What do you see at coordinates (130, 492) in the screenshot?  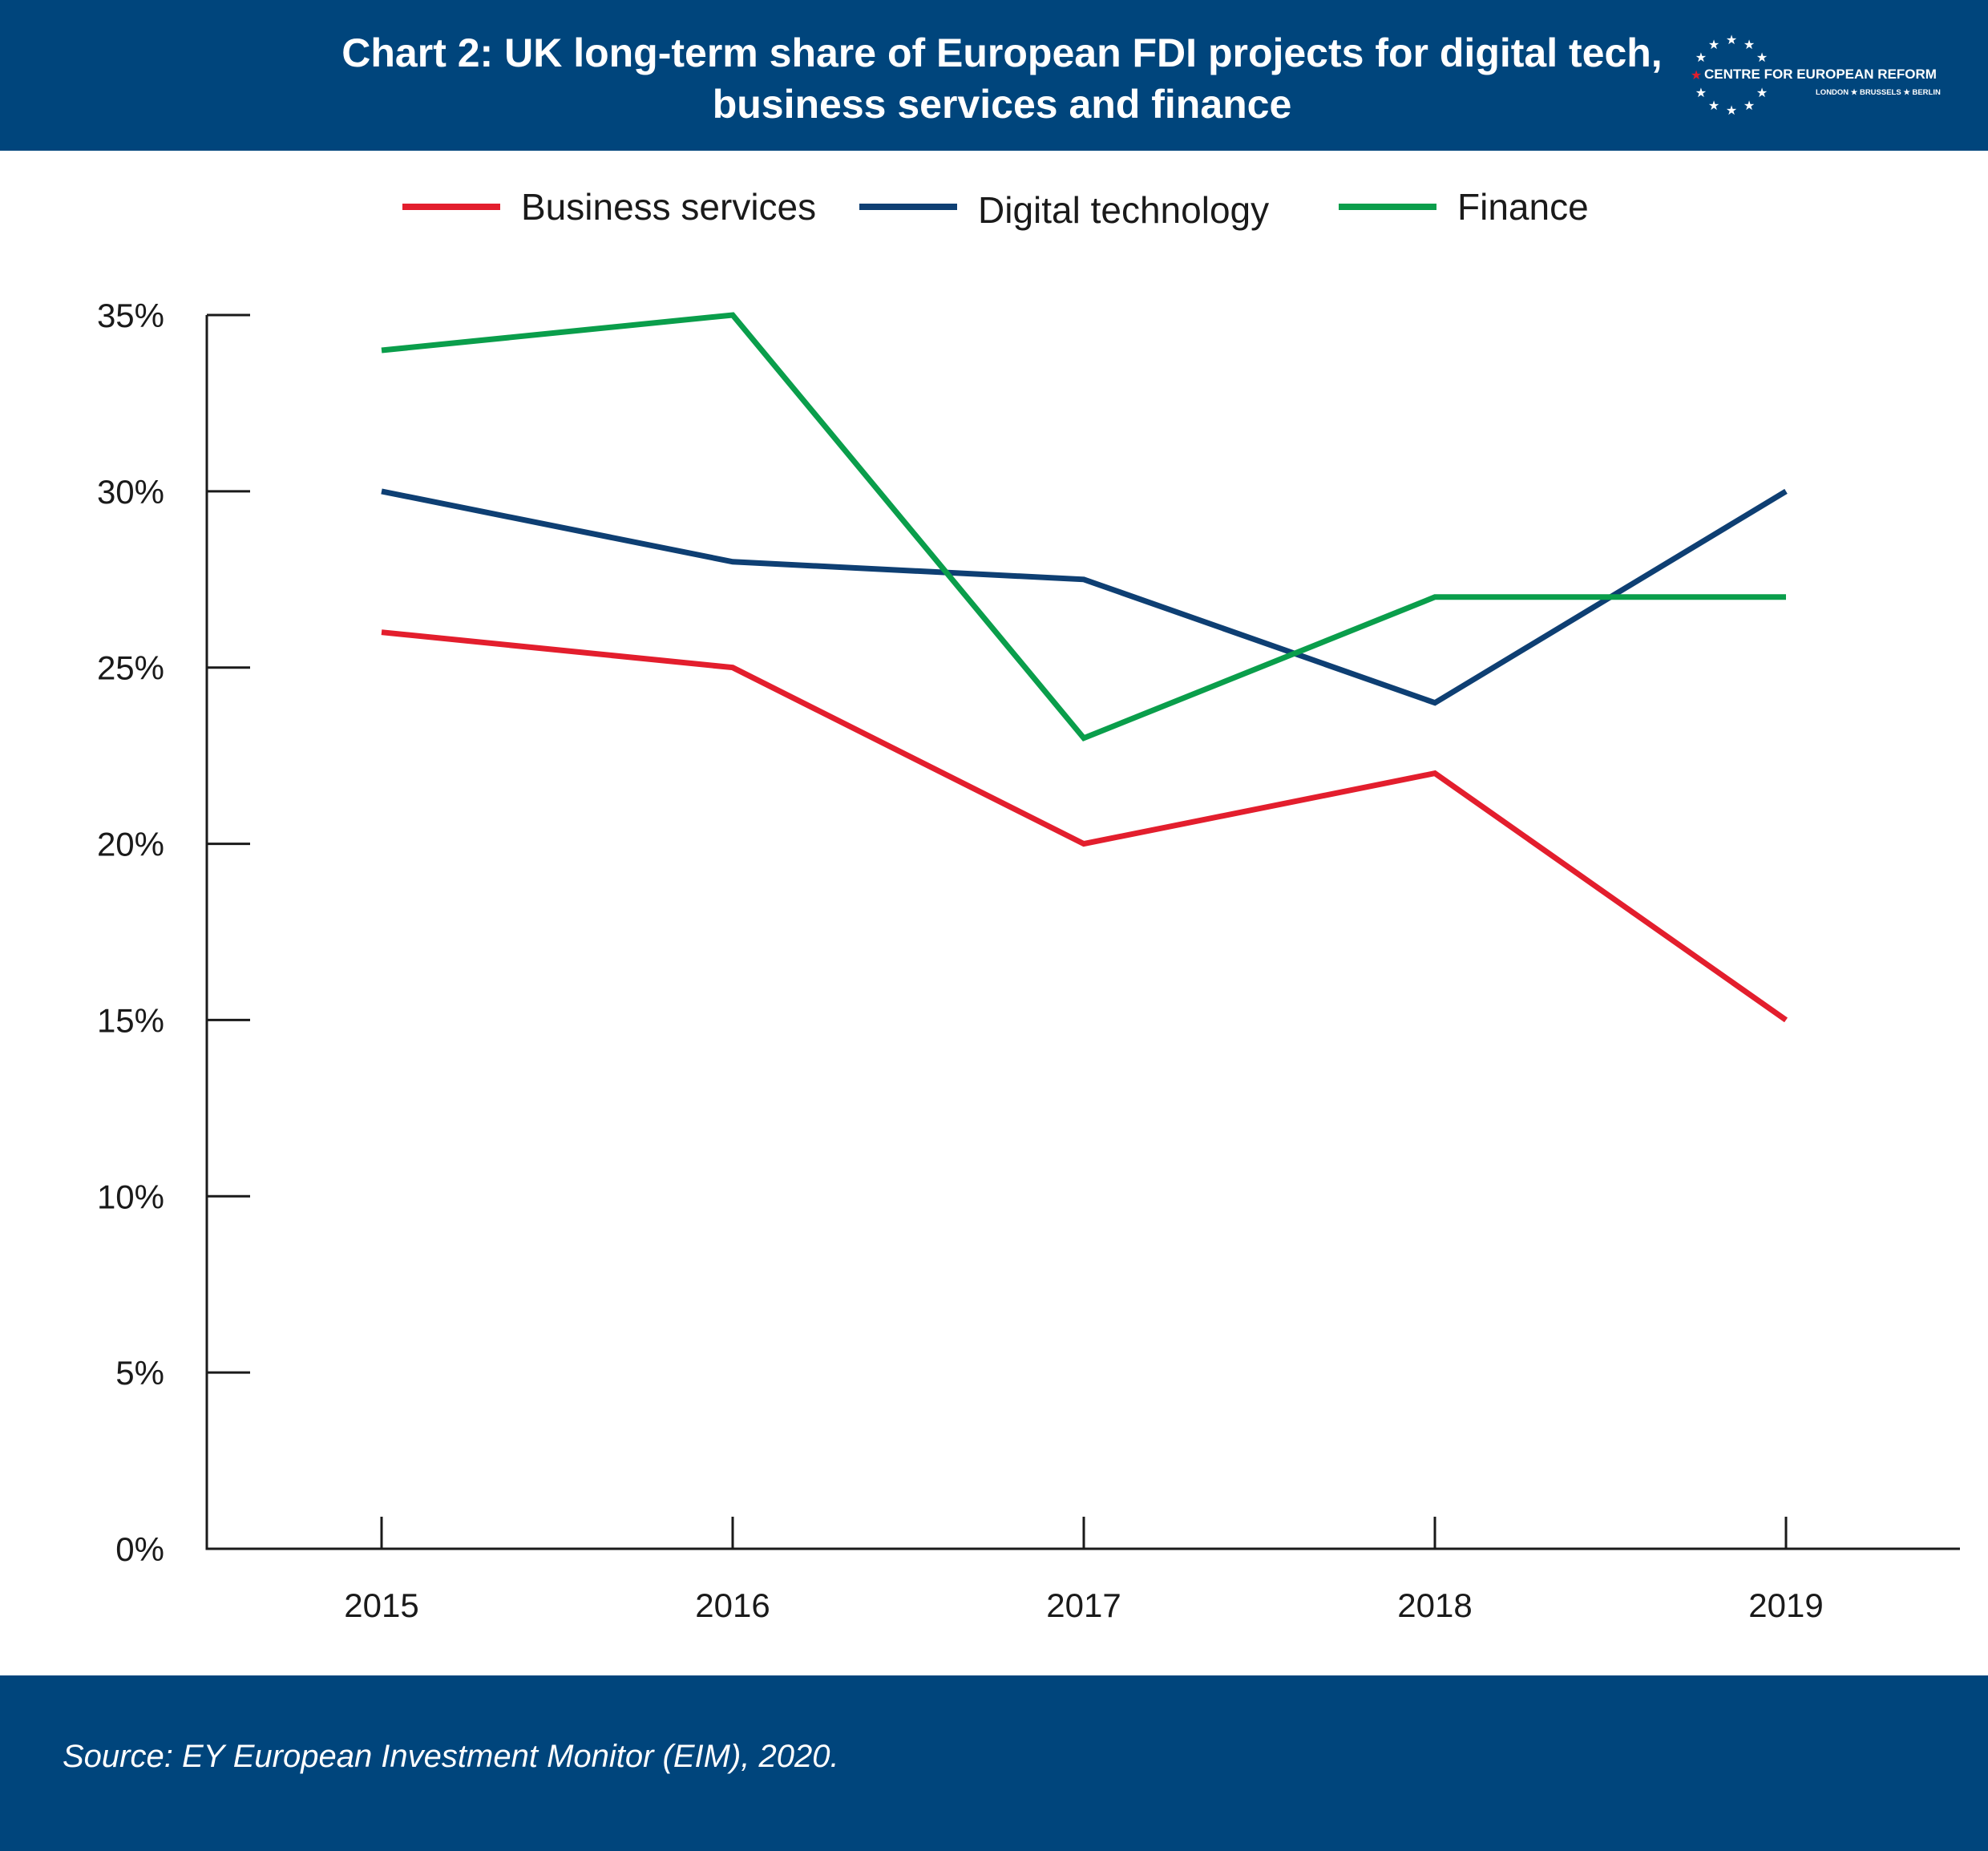 I see `y-tick-label: 30%` at bounding box center [130, 492].